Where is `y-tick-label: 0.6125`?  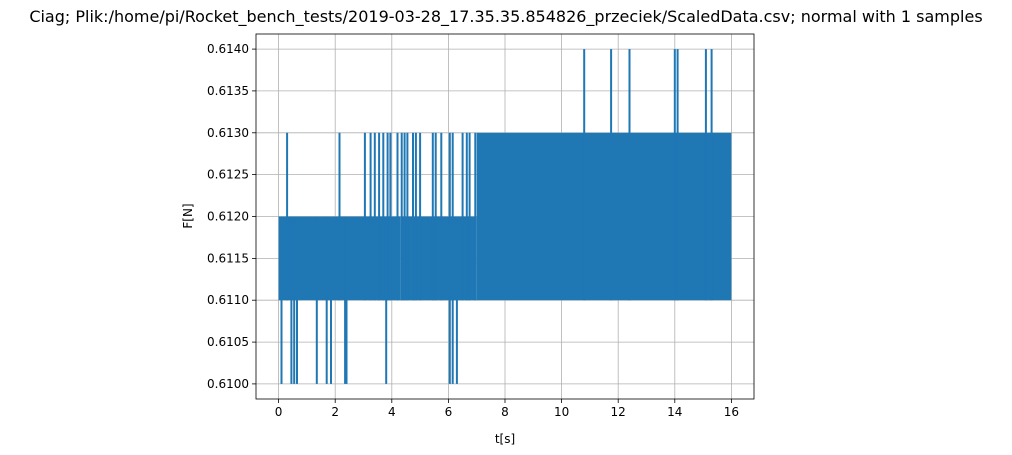
y-tick-label: 0.6125 is located at coordinates (228, 175).